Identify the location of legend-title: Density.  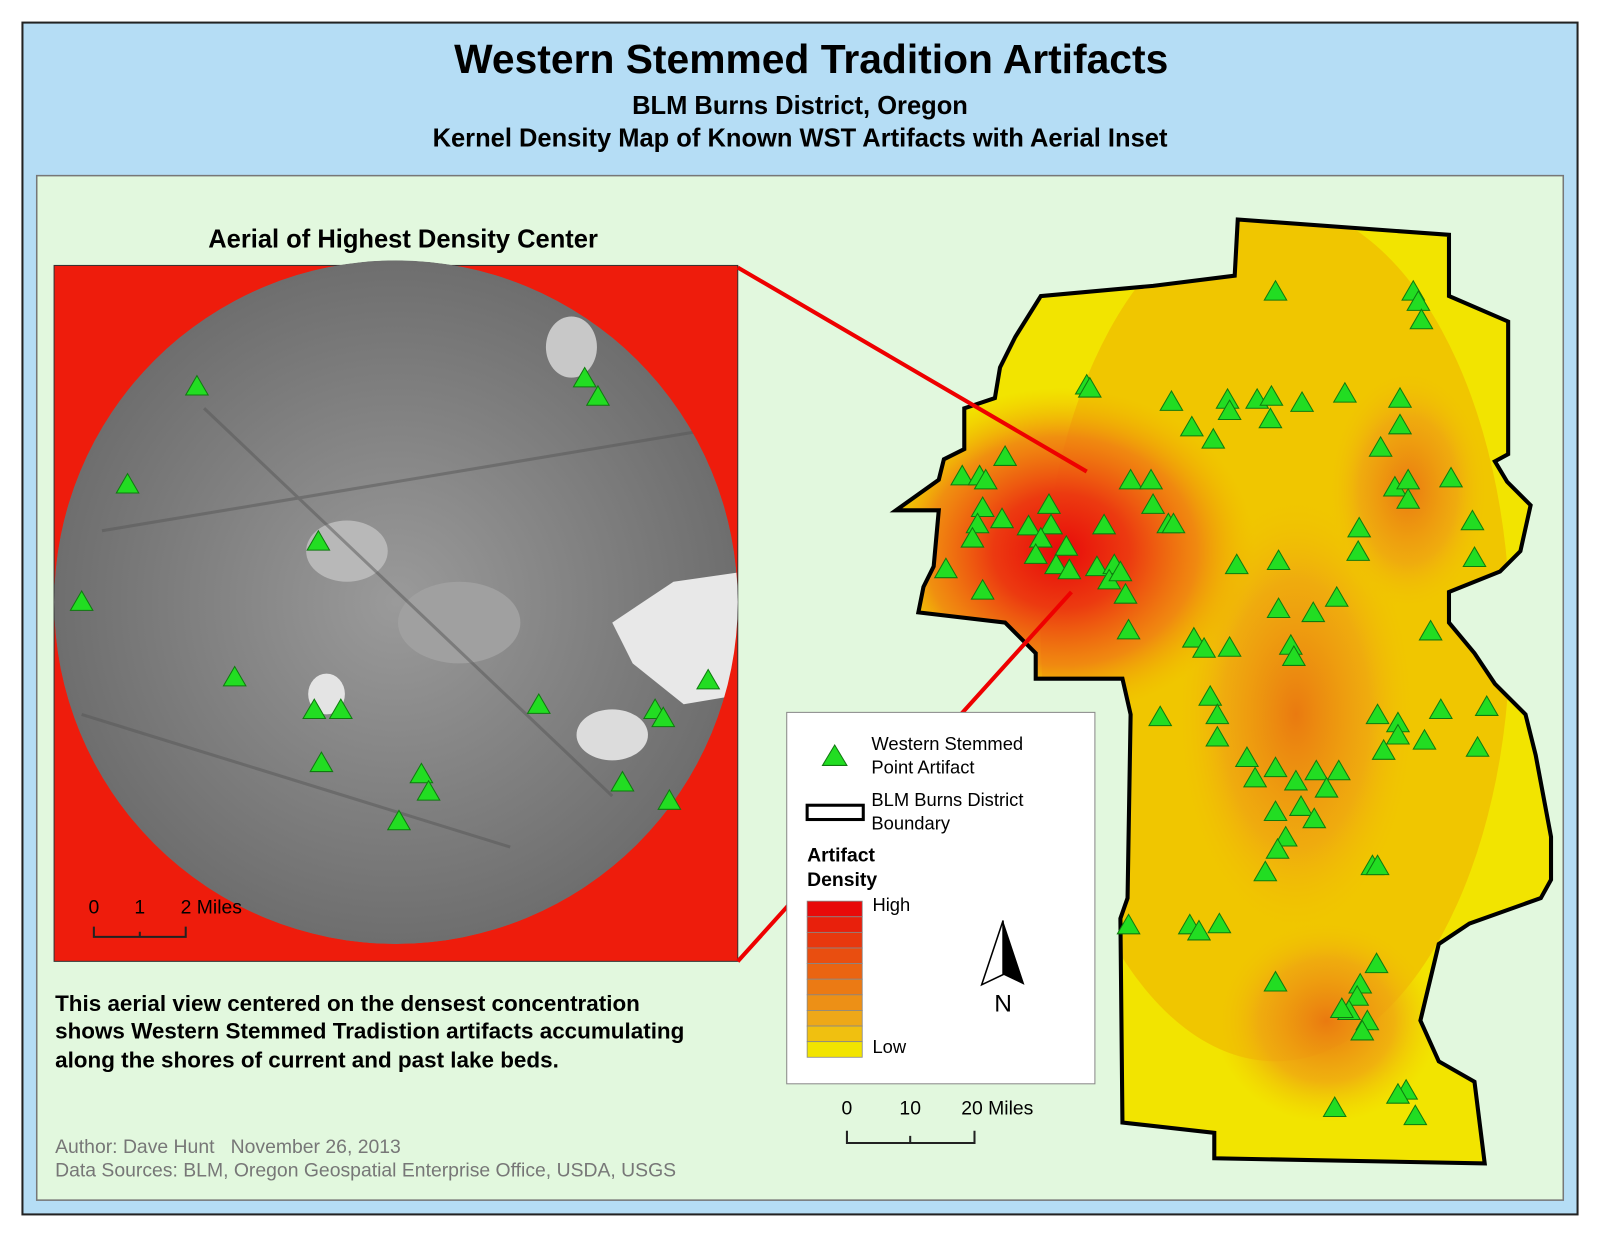
(842, 880).